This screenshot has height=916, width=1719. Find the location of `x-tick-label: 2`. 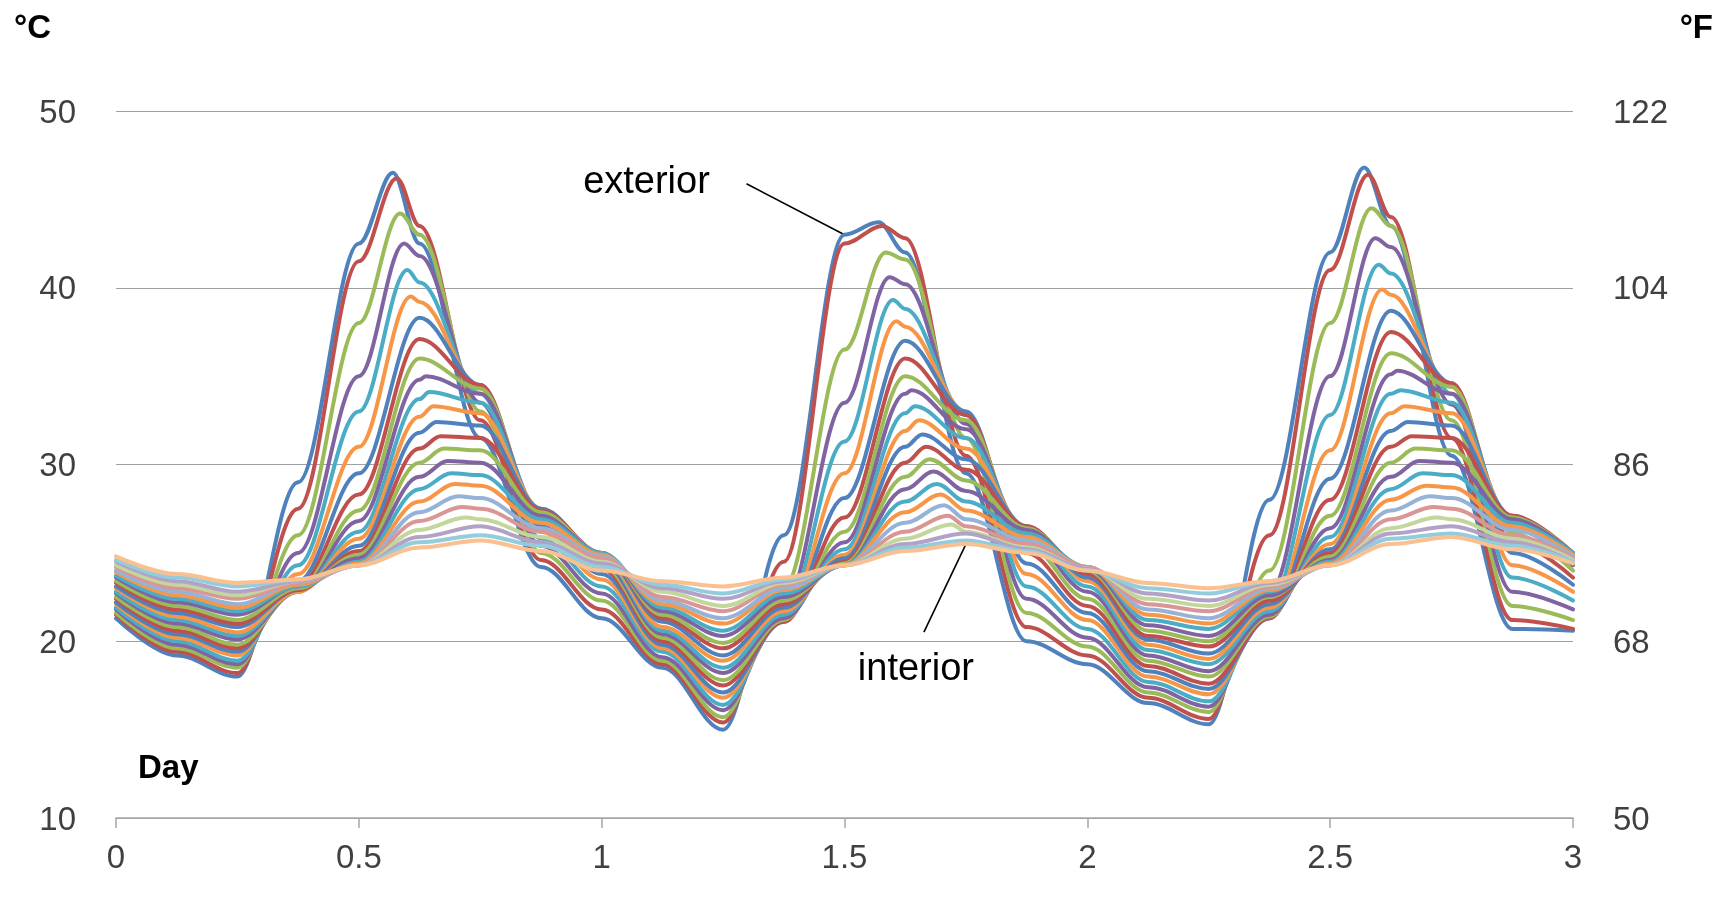

x-tick-label: 2 is located at coordinates (1087, 856).